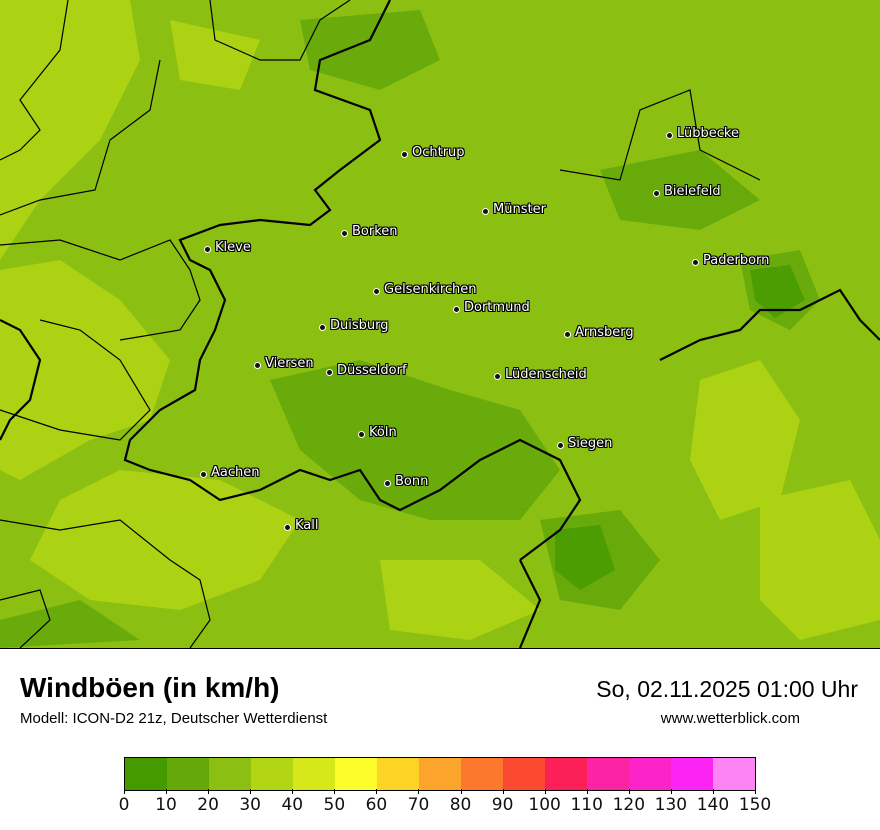 This screenshot has height=830, width=880. What do you see at coordinates (445, 804) in the screenshot?
I see `legend-ticks: 0 10 20 30 40 50 60 70 80 90 100 110 120 130 140 150` at bounding box center [445, 804].